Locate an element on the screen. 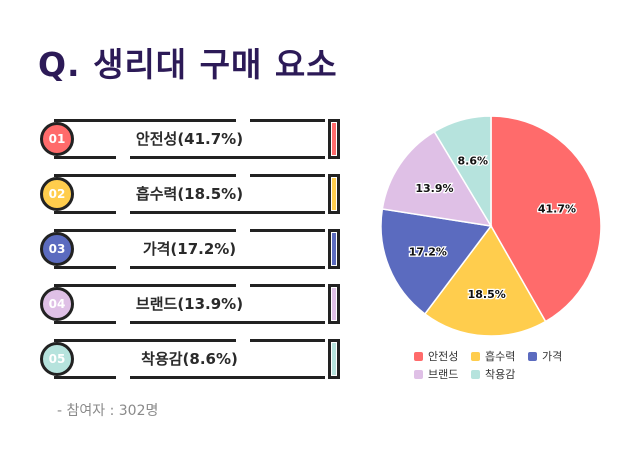 The image size is (640, 466). slice-comfort is located at coordinates (462, 172).